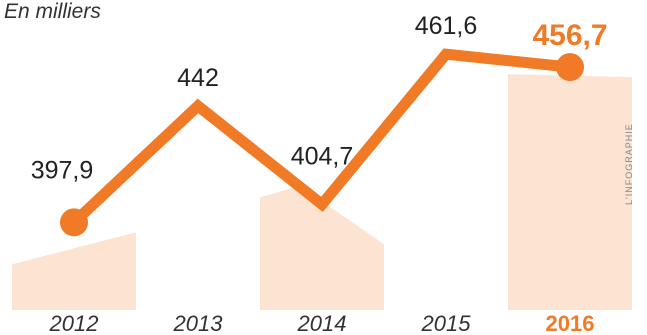 The height and width of the screenshot is (335, 647). I want to click on value-label-2016: 456,7, so click(569, 35).